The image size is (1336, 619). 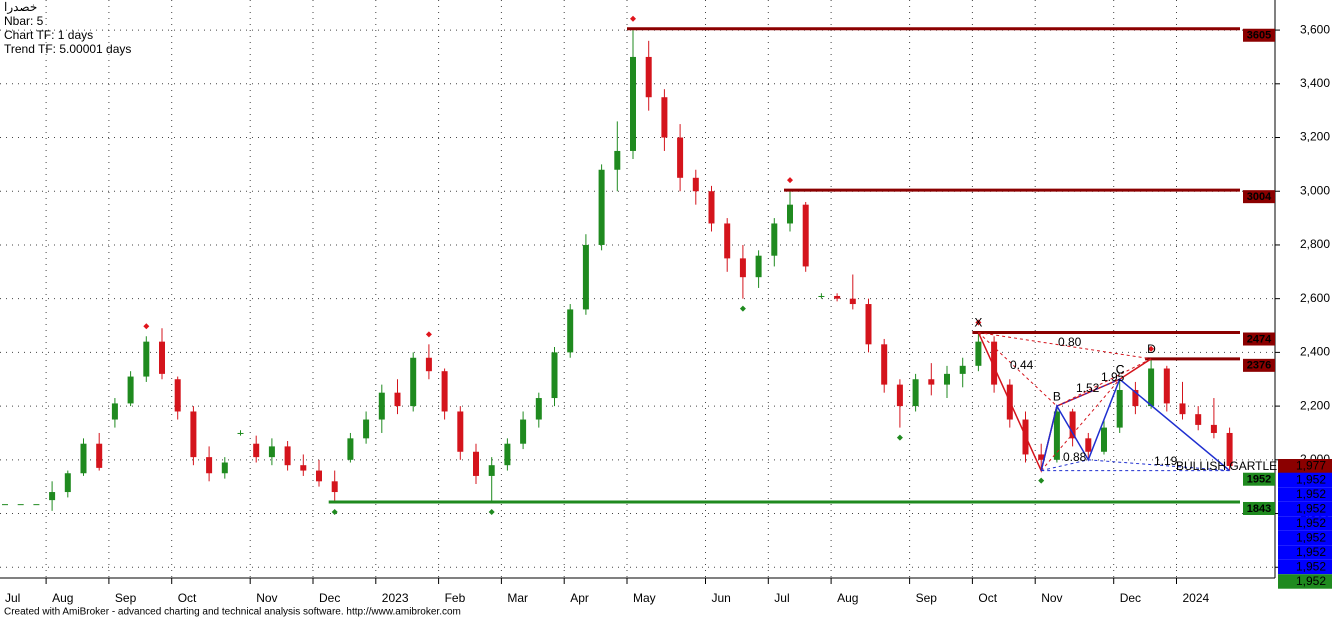 I want to click on pattern-point-label: D, so click(x=1151, y=349).